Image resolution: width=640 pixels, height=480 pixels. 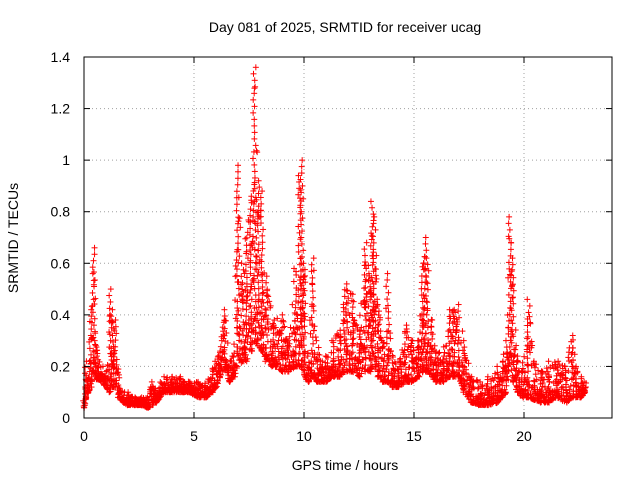 I want to click on y-tick-label: 0.8, so click(x=61, y=212).